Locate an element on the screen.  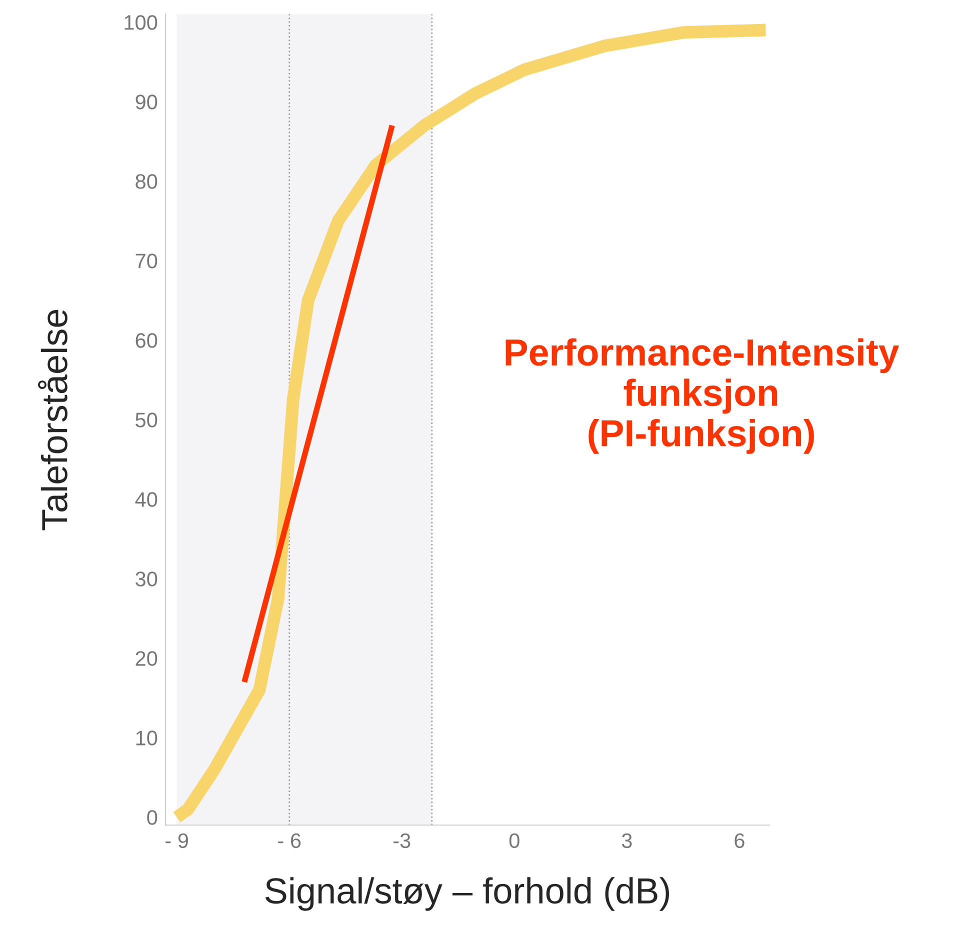
y-tick-label: 20 is located at coordinates (147, 658).